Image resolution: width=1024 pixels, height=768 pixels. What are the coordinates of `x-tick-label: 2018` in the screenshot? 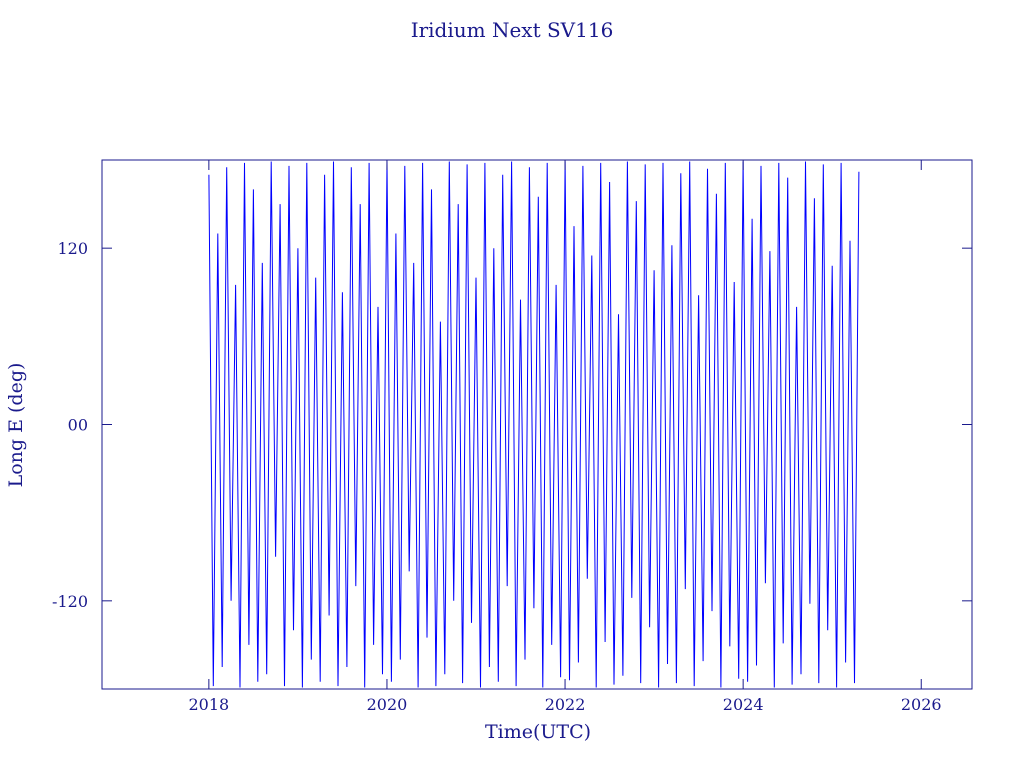 It's located at (208, 704).